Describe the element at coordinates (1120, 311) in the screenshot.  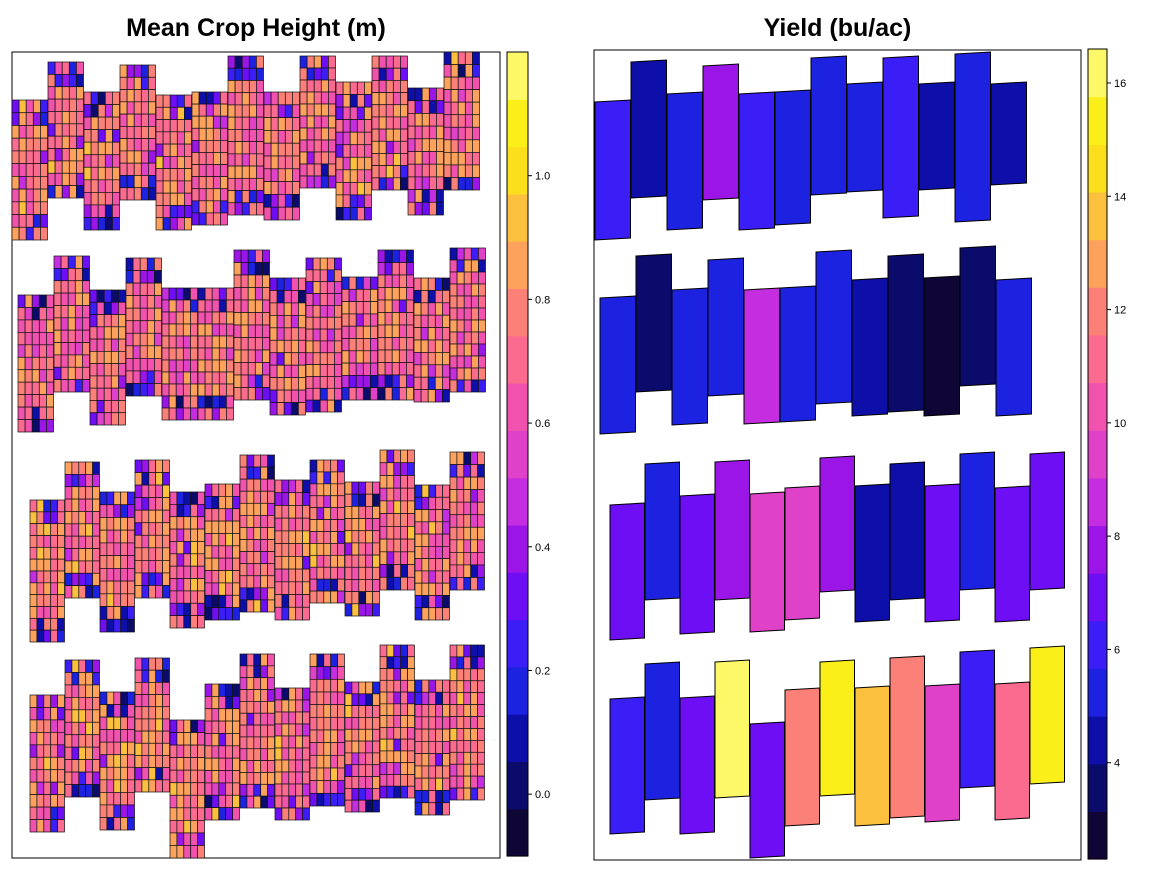
I see `colorbar-tick-label: 12` at that location.